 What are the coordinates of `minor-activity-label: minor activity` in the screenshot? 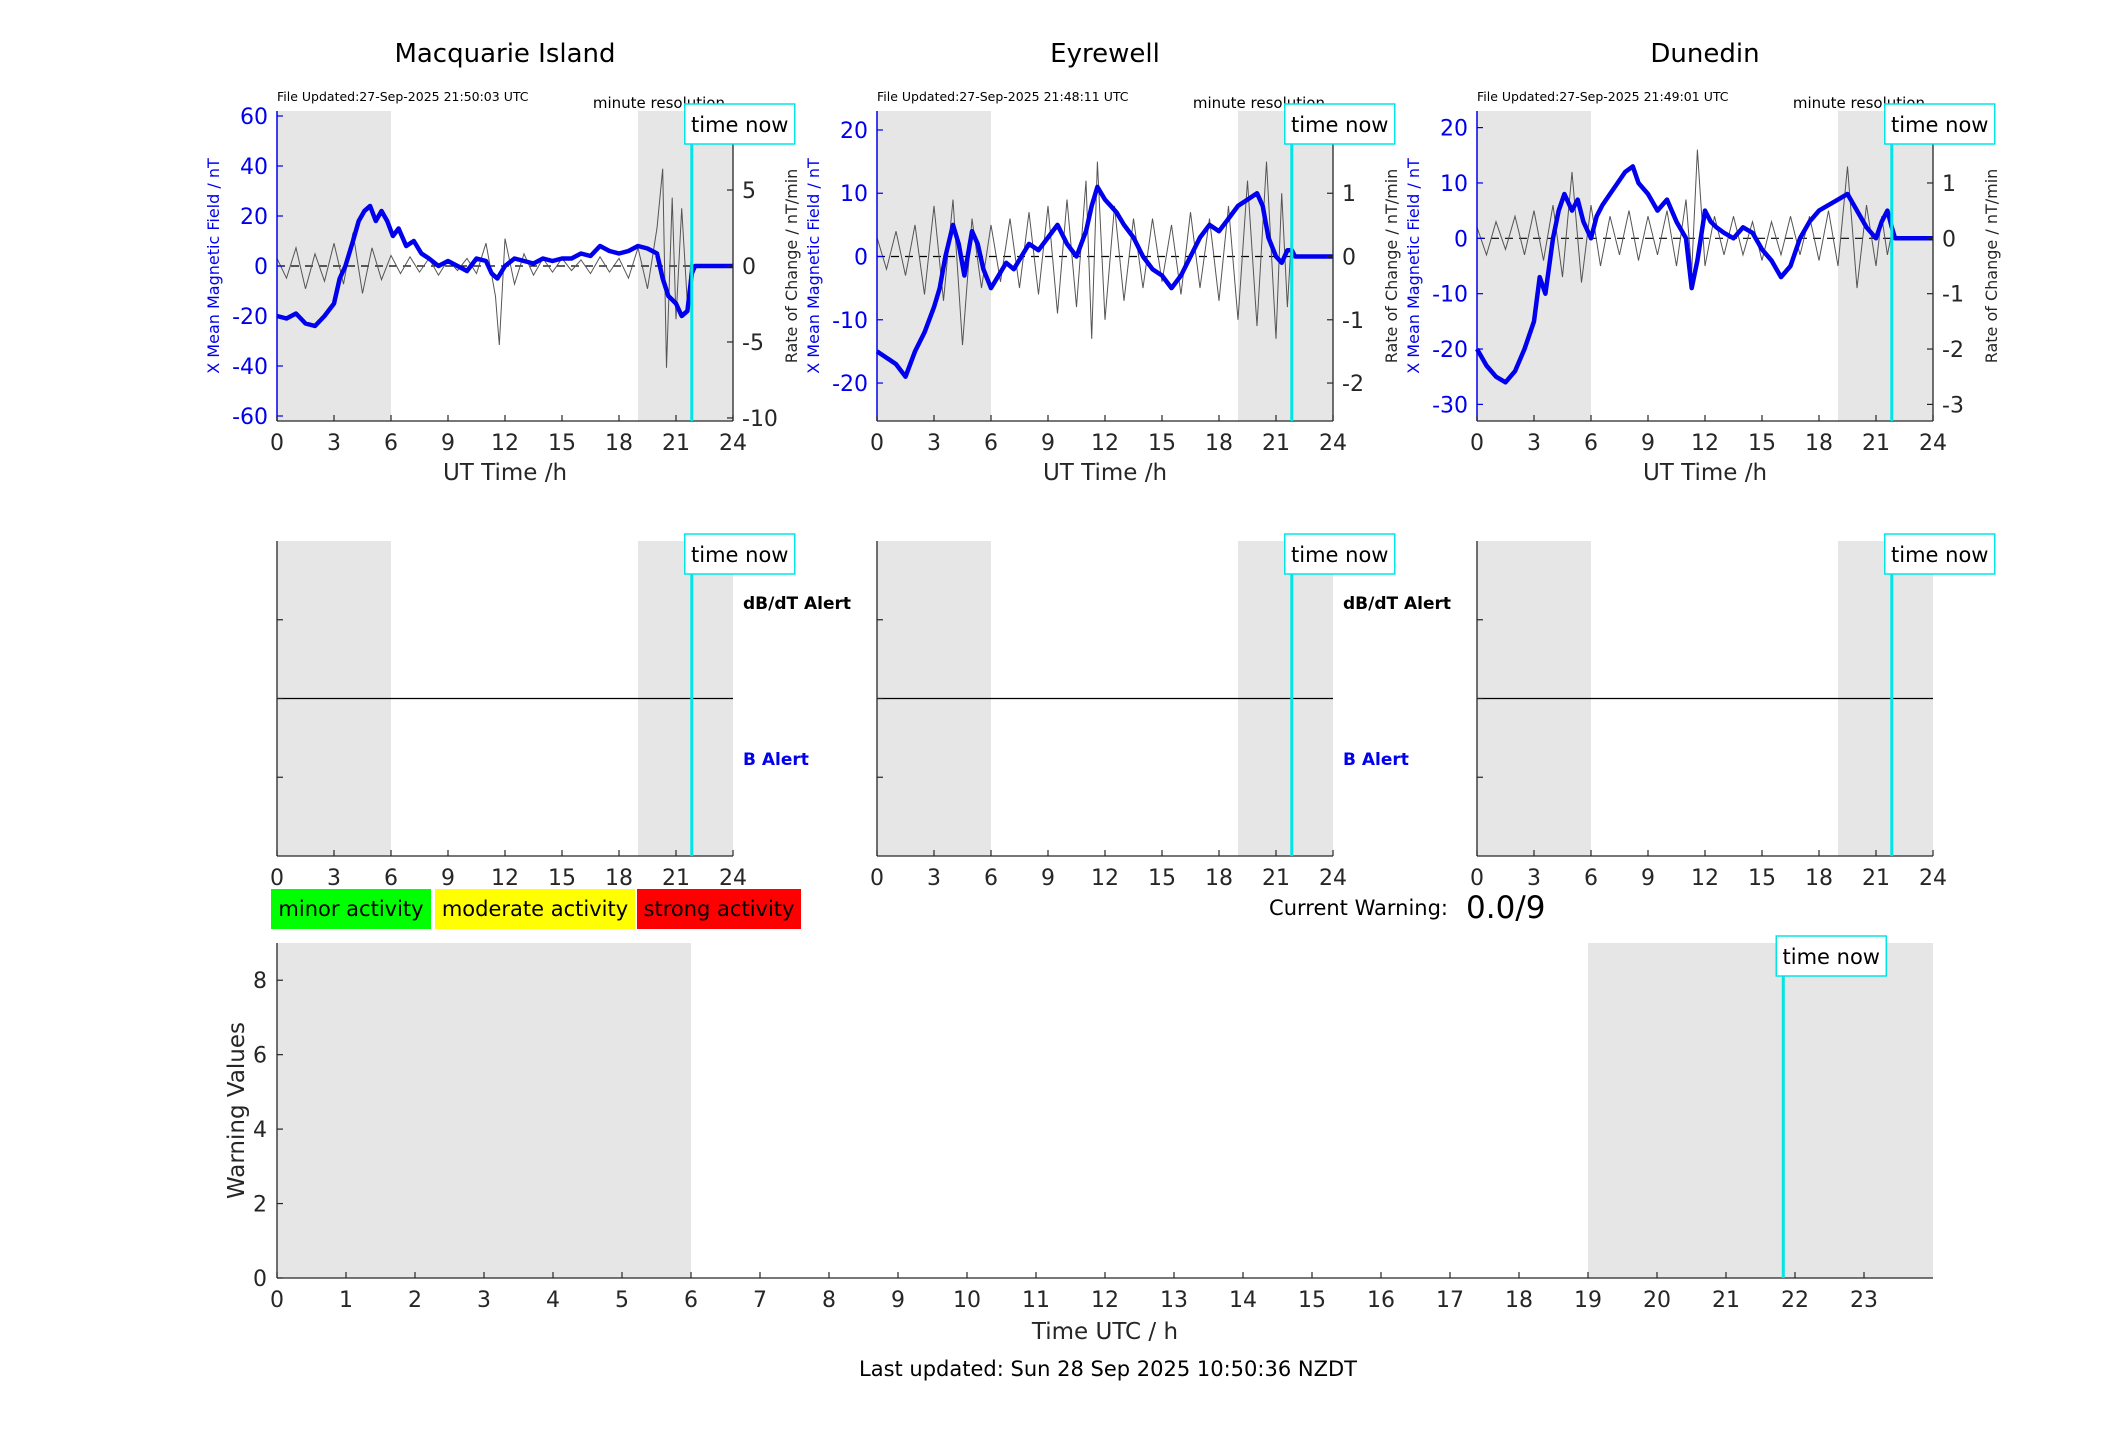 It's located at (350, 909).